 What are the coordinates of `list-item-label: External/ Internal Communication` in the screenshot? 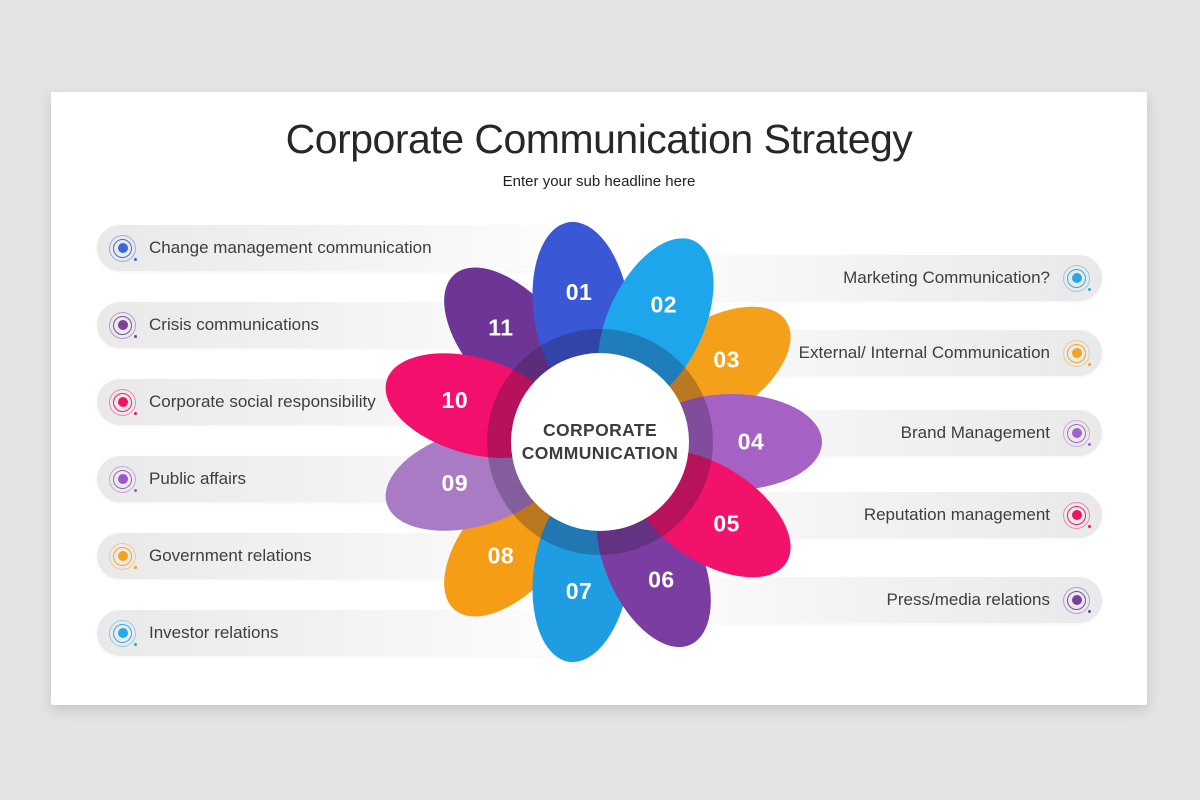 It's located at (924, 352).